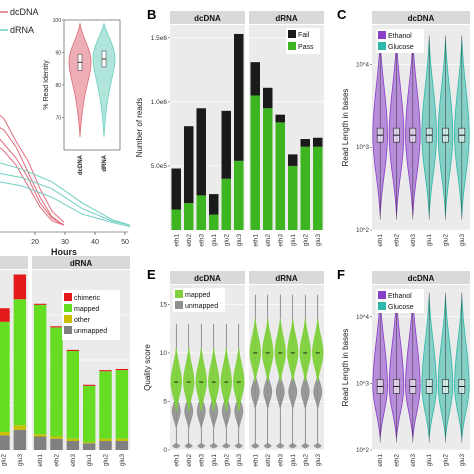 The width and height of the screenshot is (474, 474). I want to click on panel-letter-f: F, so click(341, 274).